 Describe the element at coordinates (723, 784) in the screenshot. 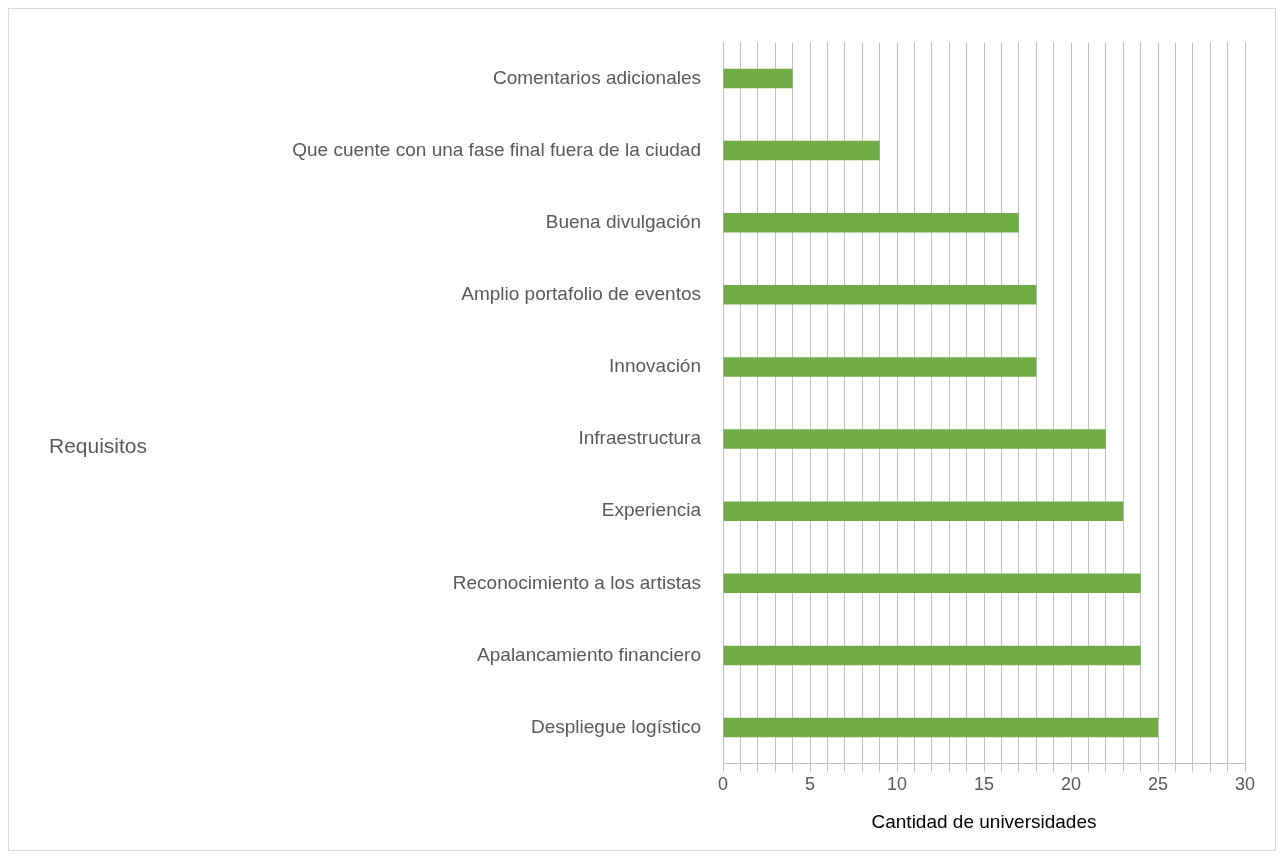

I see `x-tick-label: 0` at that location.